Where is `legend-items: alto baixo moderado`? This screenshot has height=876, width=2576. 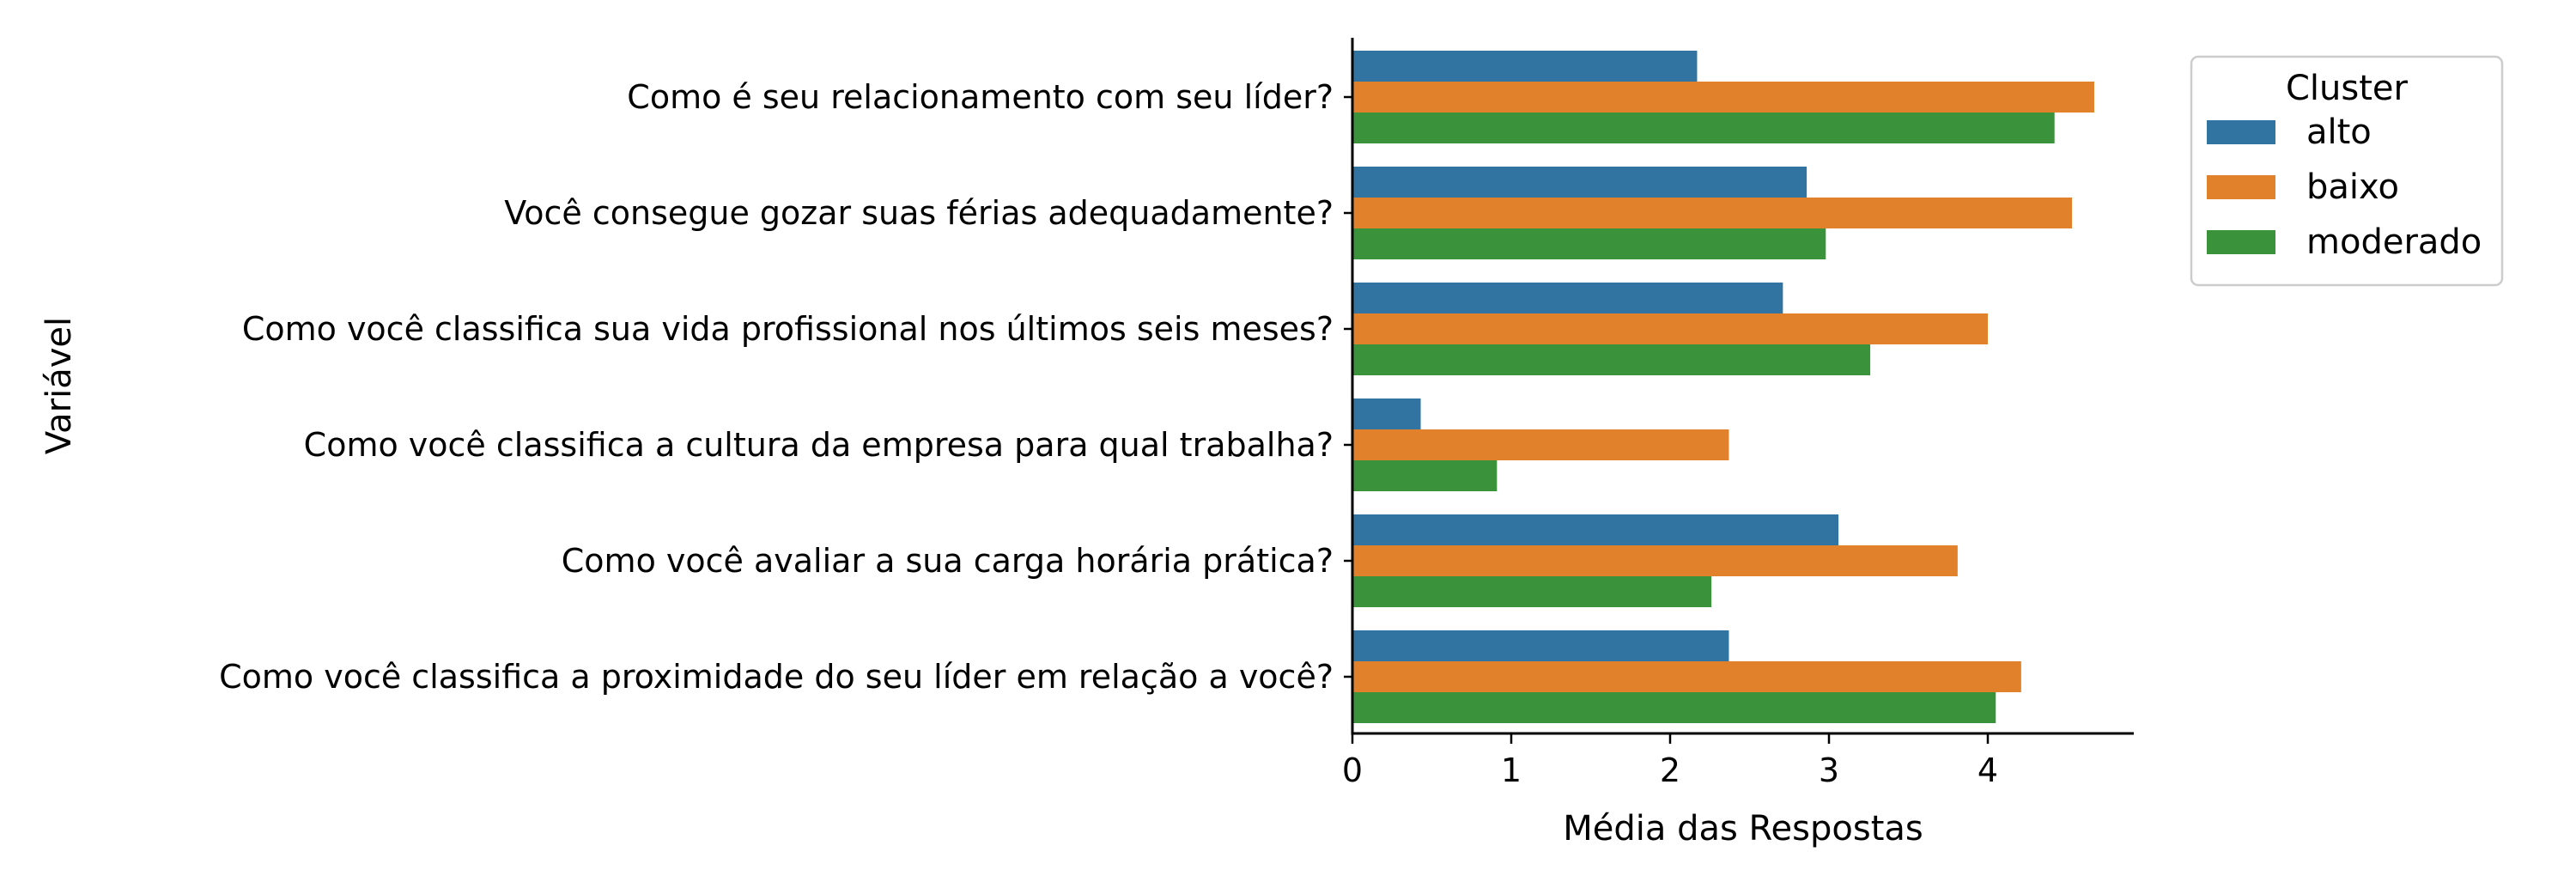 legend-items: alto baixo moderado is located at coordinates (2345, 187).